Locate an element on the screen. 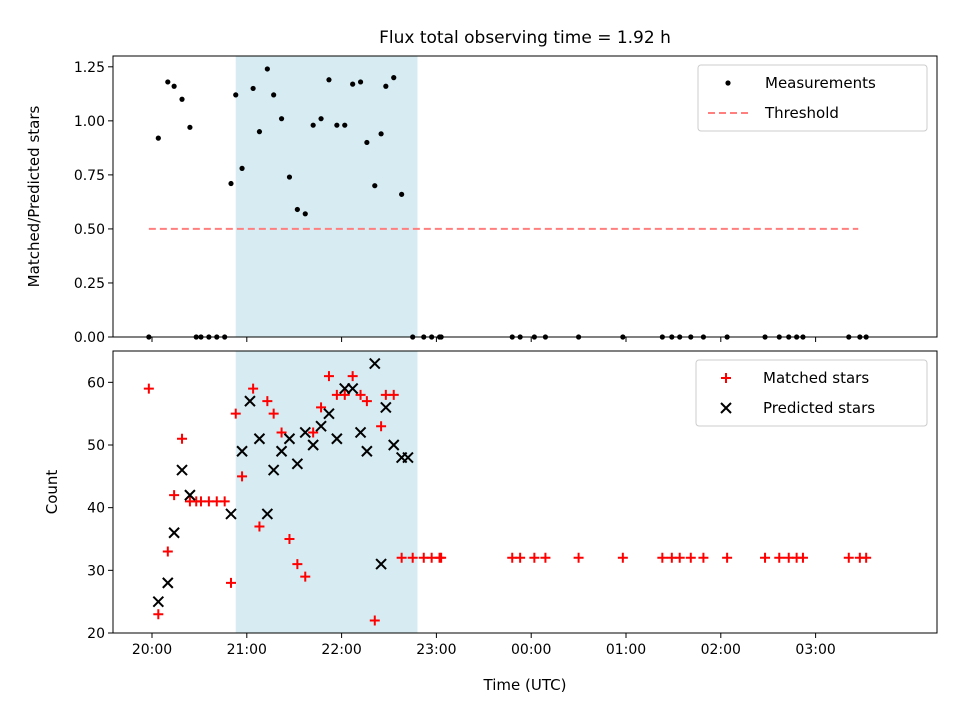 This screenshot has height=720, width=960. y-tick-label: 0.50 is located at coordinates (89, 230).